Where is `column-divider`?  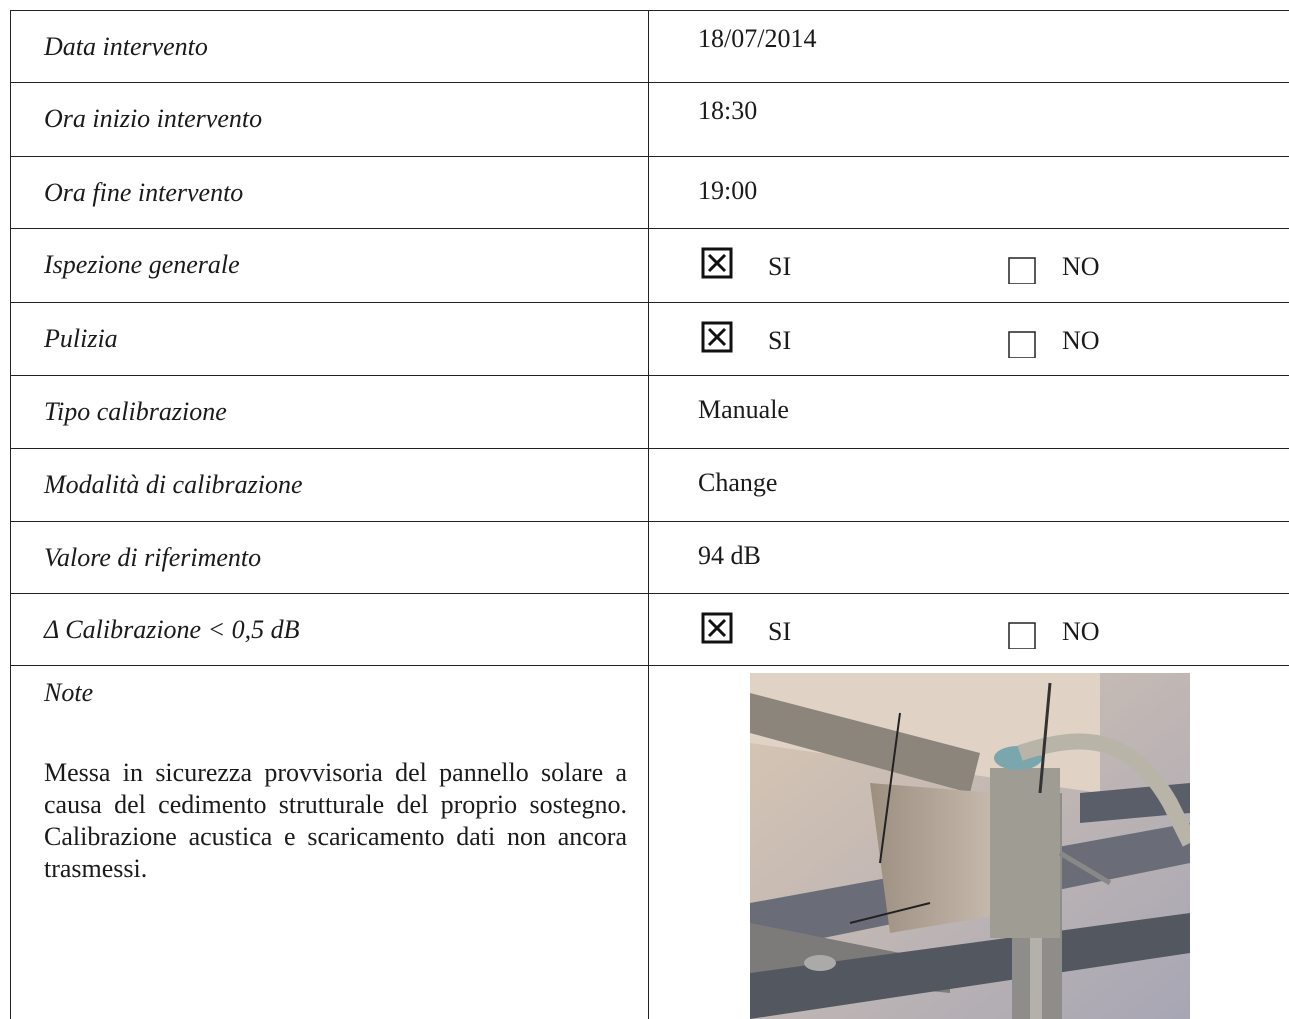 column-divider is located at coordinates (648, 514).